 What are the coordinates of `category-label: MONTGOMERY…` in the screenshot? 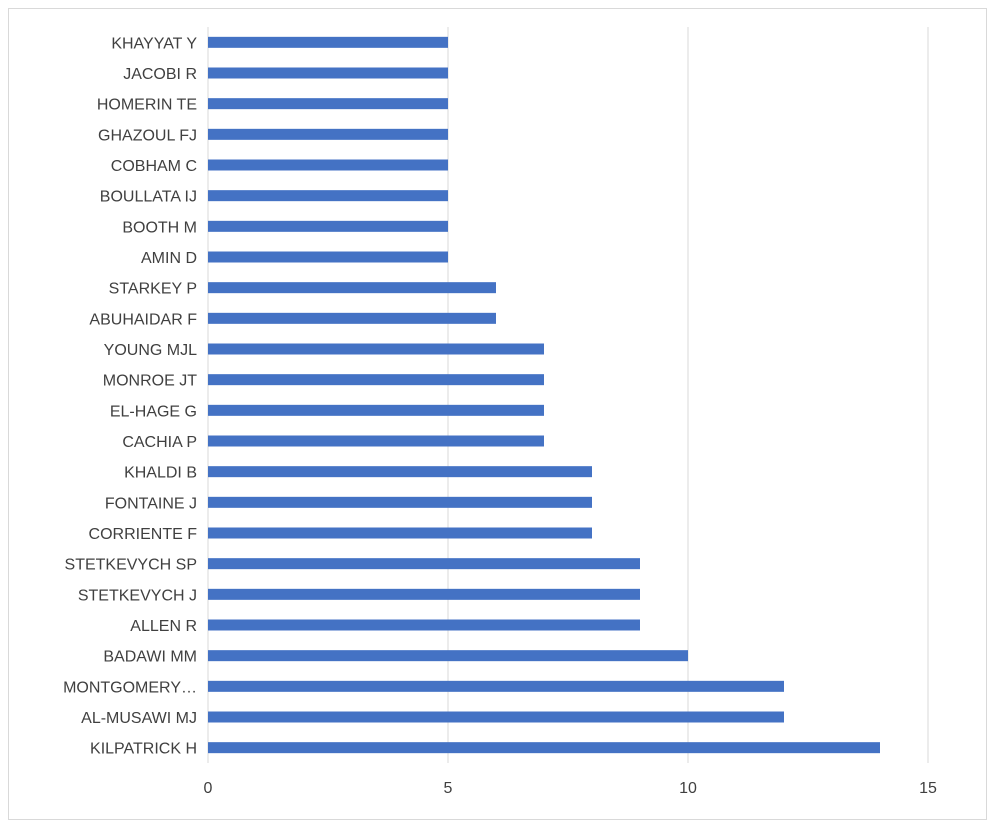 It's located at (130, 687).